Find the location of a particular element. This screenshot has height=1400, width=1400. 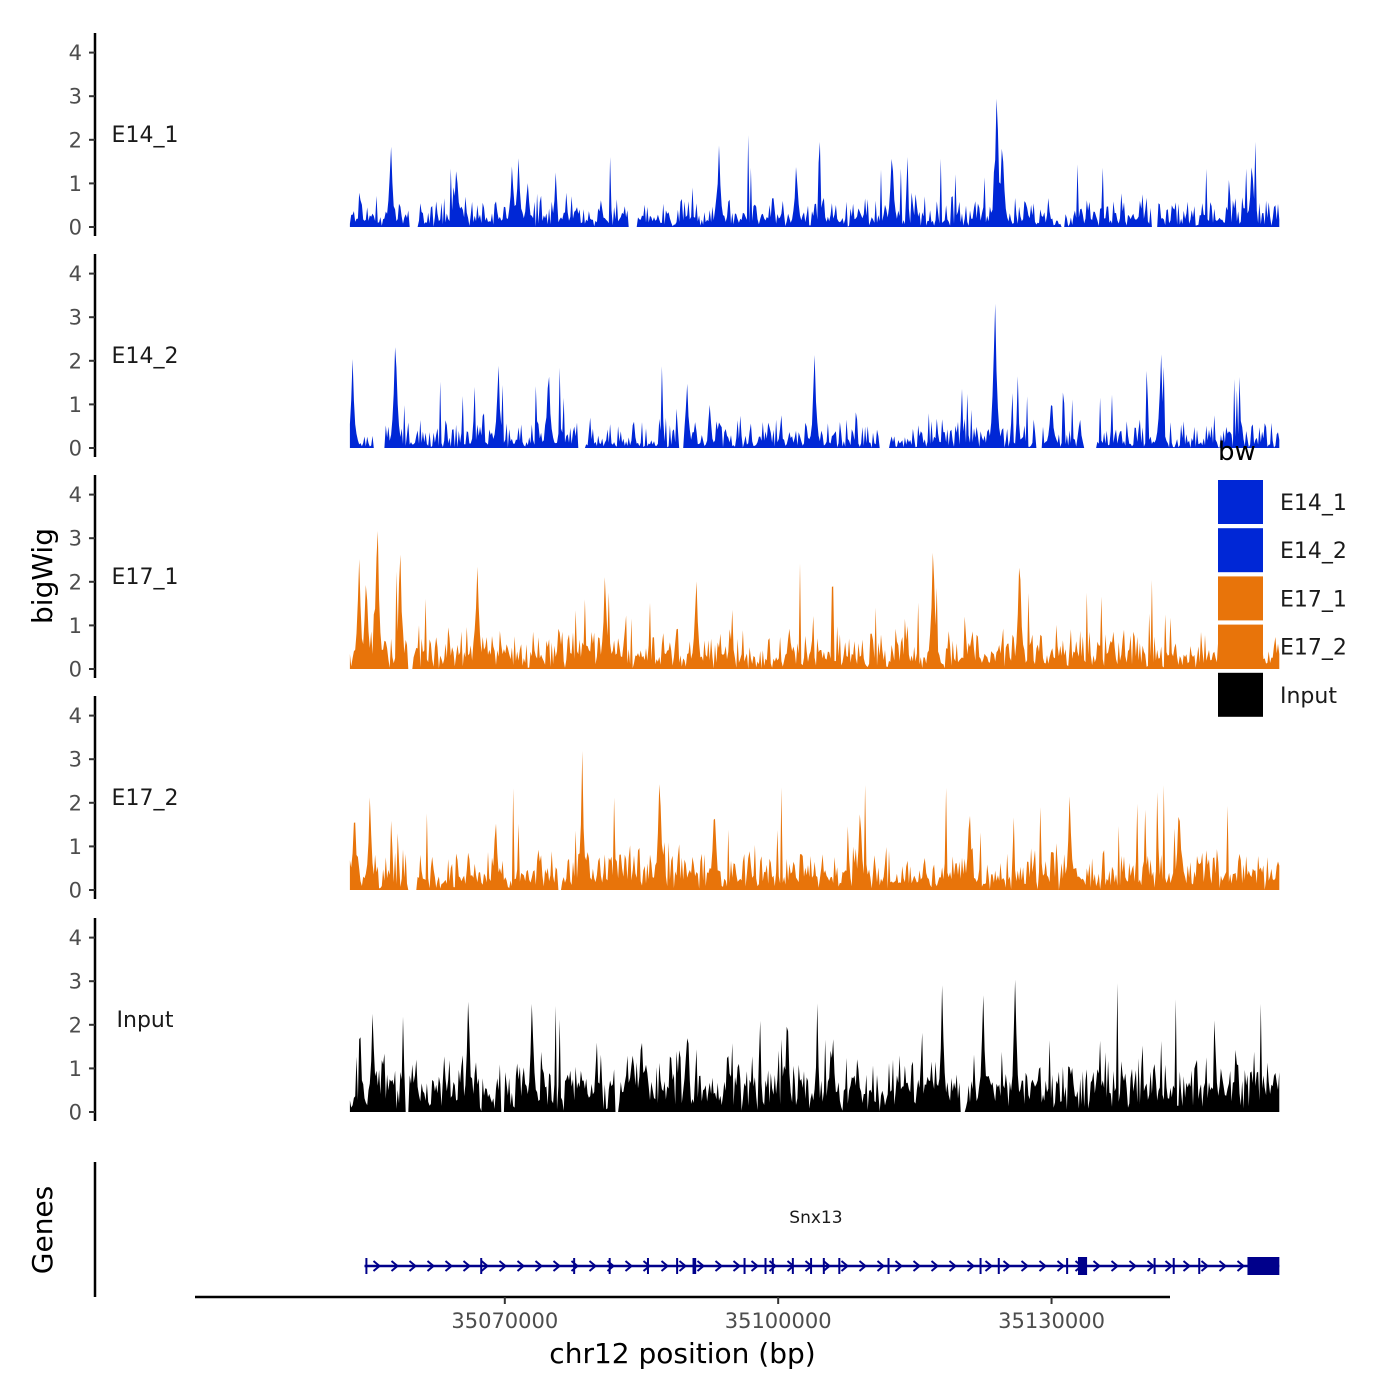

x-axis-title: chr12 position (bp) is located at coordinates (682, 1353).